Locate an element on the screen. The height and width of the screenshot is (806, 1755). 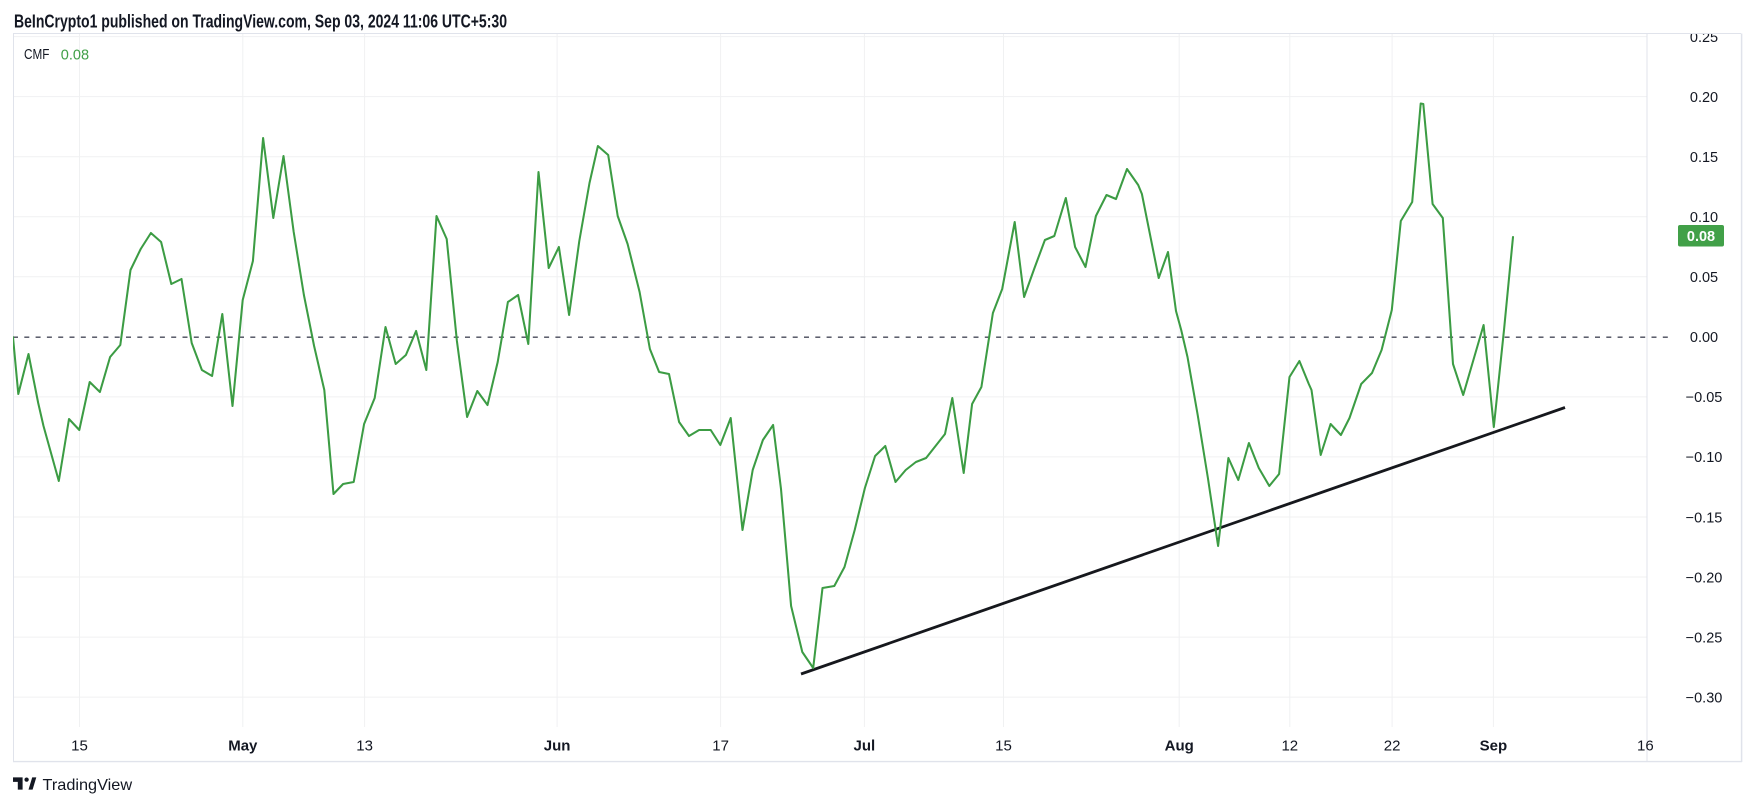
svg-text: −0.25 is located at coordinates (1704, 638).